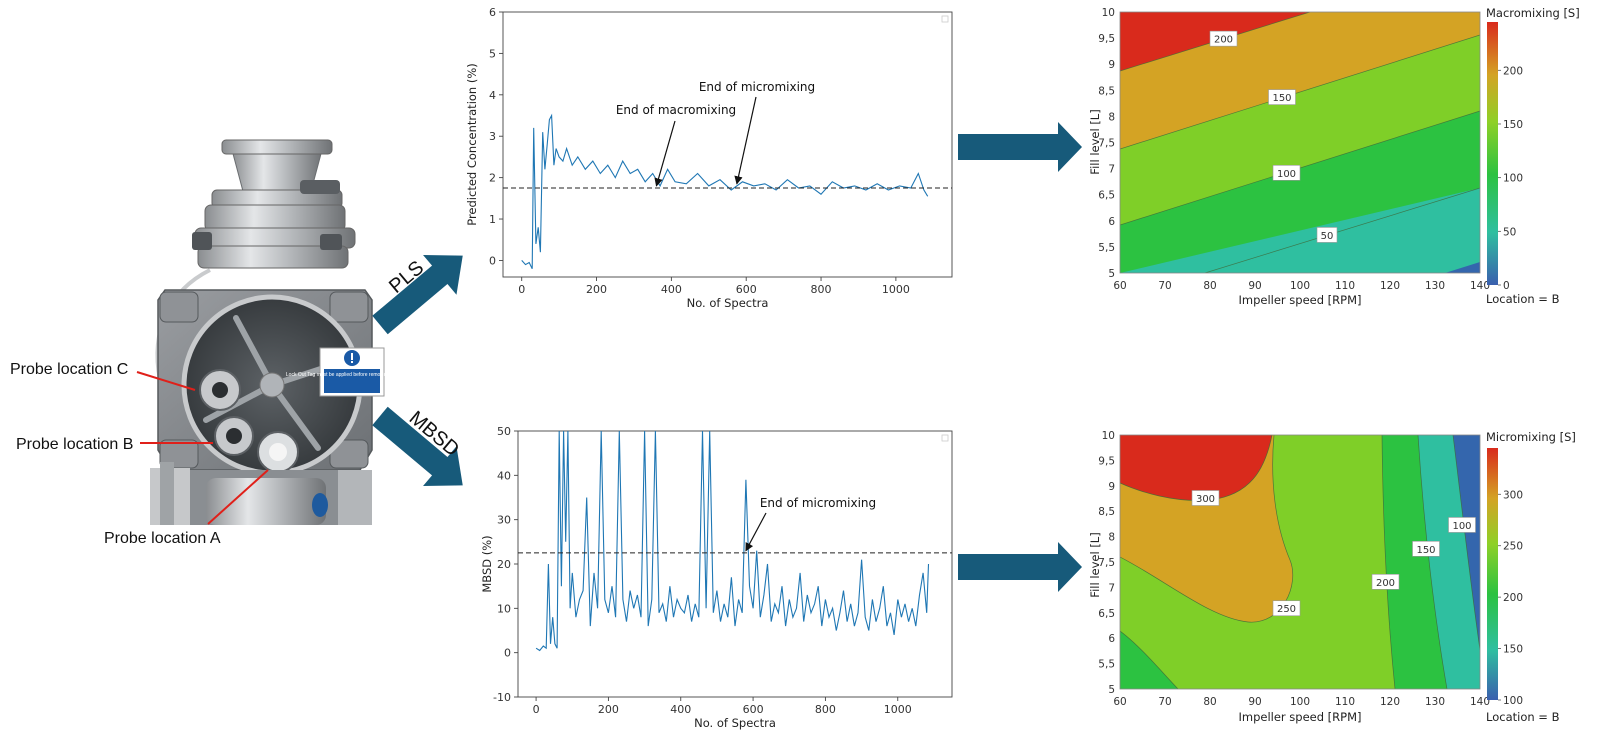  Describe the element at coordinates (1513, 650) in the screenshot. I see `micro-colorbar-label: 150` at that location.